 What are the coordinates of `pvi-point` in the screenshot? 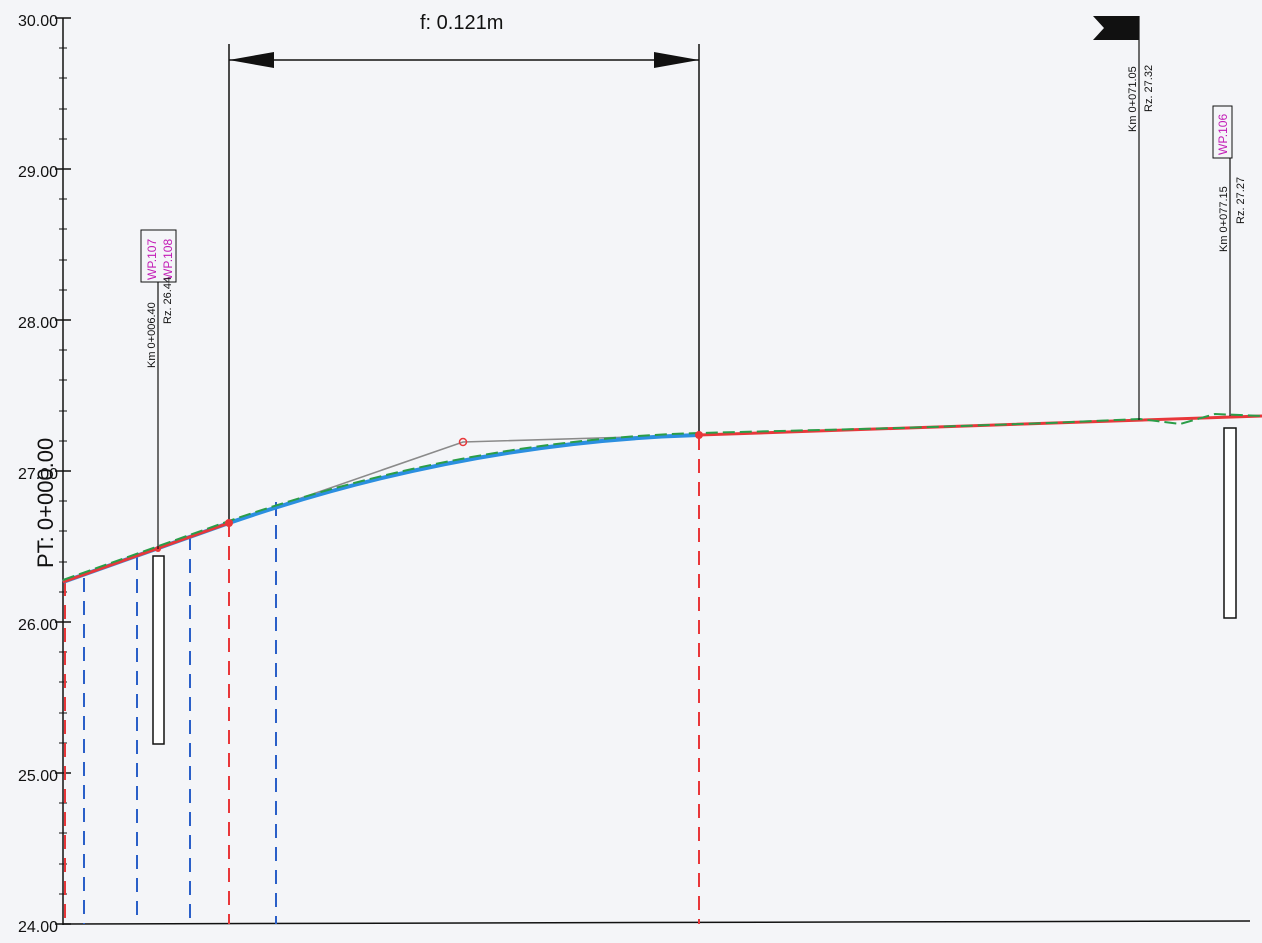 It's located at (463, 442).